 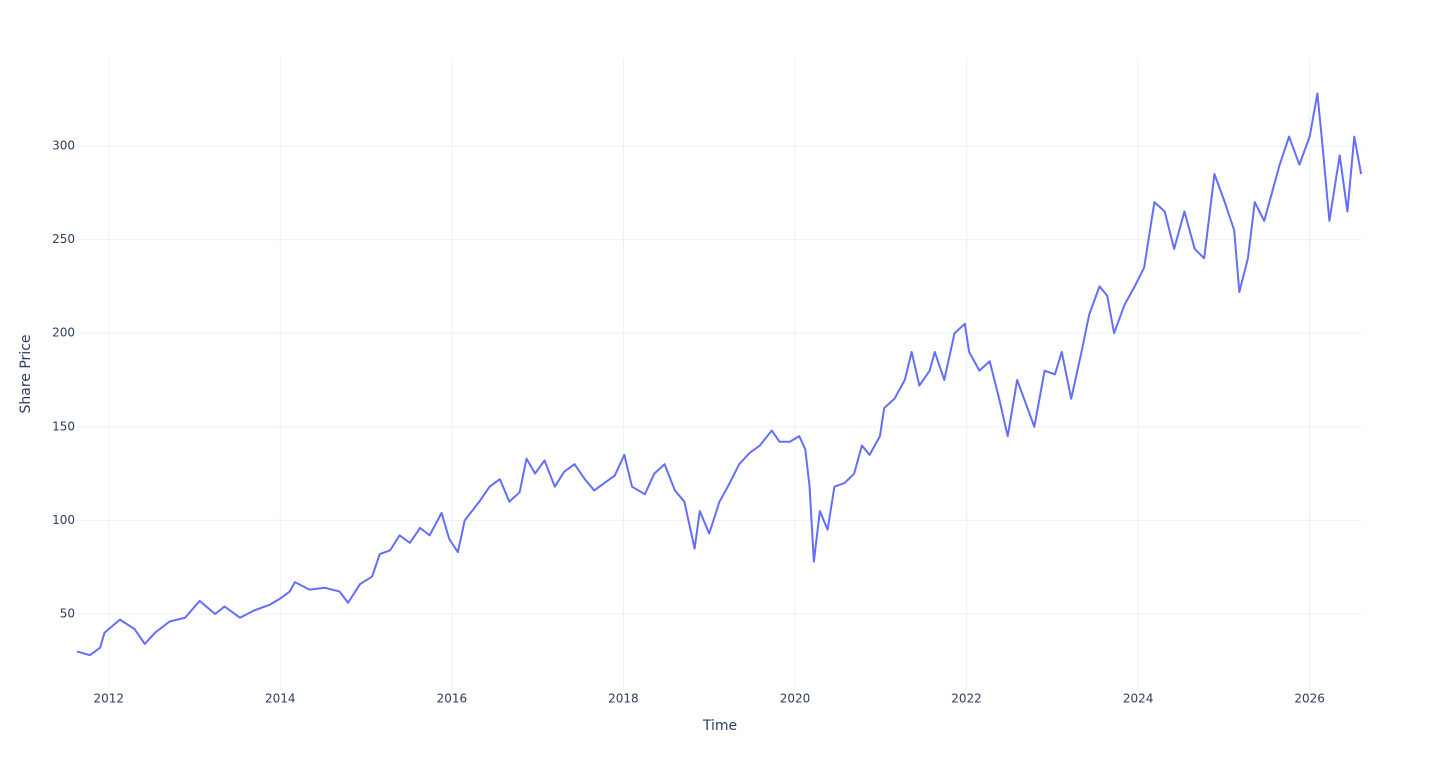 I want to click on x-tick-label: 2018, so click(x=623, y=699).